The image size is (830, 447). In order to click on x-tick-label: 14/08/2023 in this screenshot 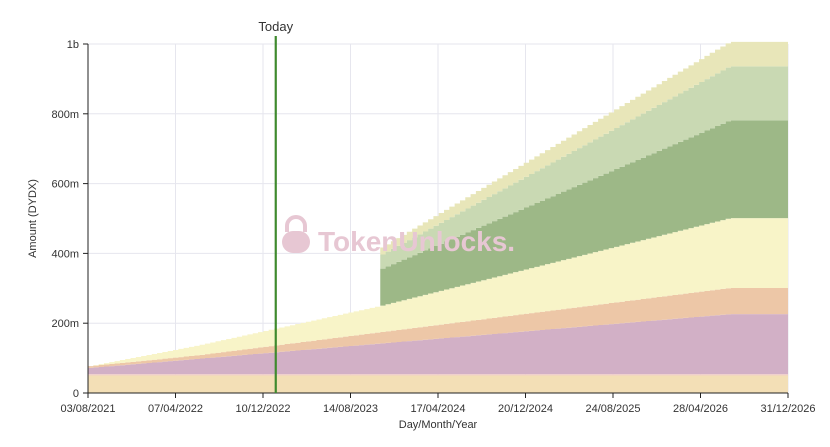, I will do `click(350, 409)`.